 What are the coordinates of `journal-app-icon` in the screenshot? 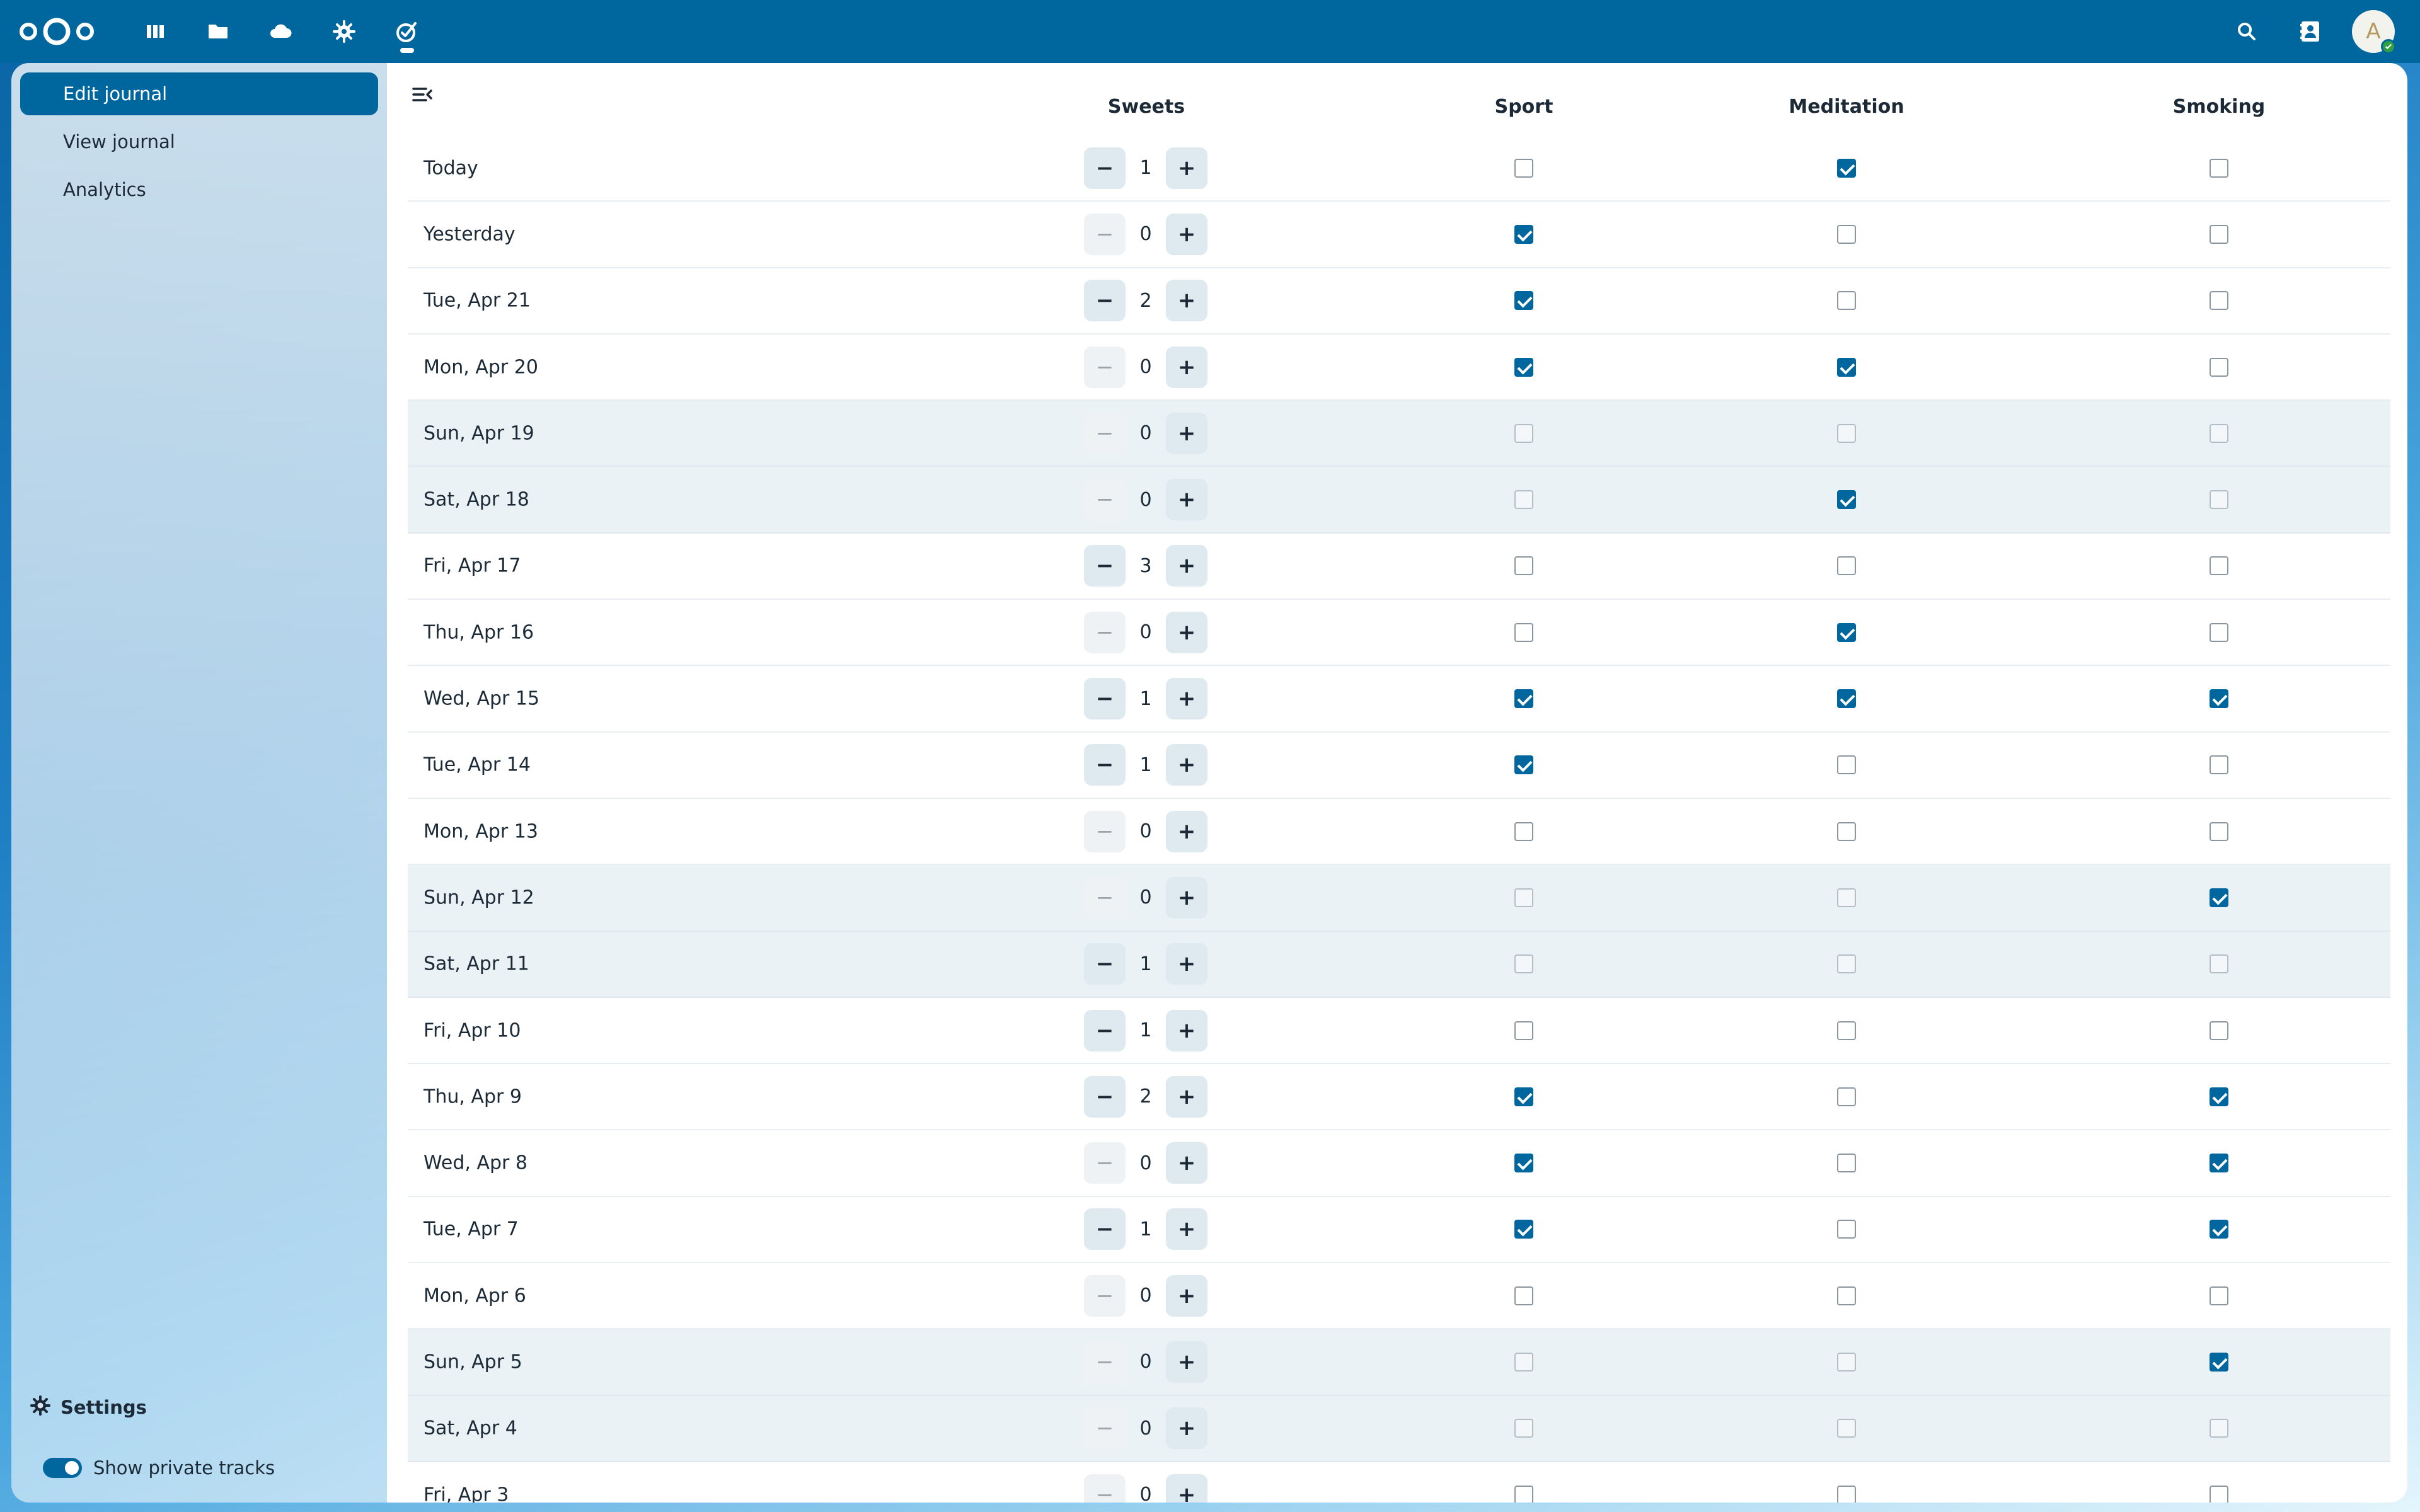 It's located at (407, 31).